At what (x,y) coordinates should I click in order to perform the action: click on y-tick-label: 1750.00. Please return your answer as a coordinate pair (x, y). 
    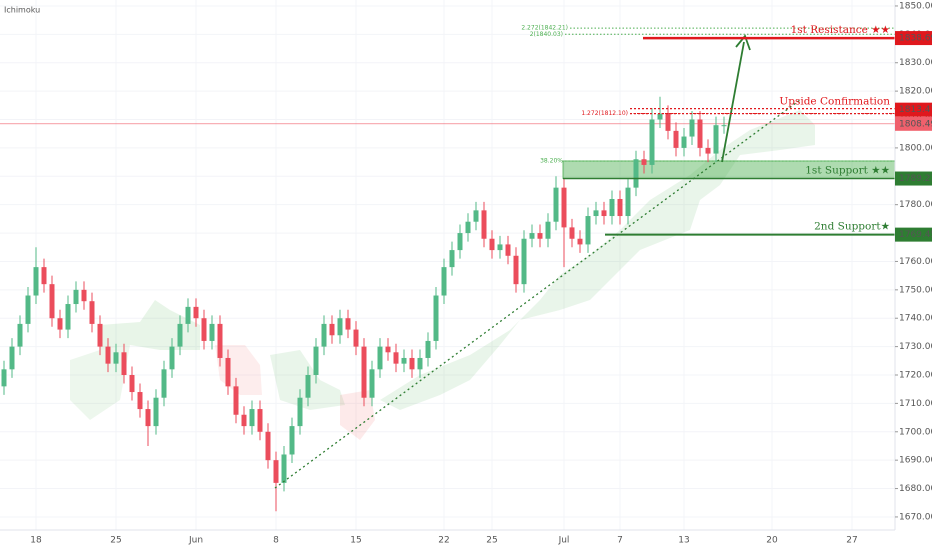
    Looking at the image, I should click on (915, 290).